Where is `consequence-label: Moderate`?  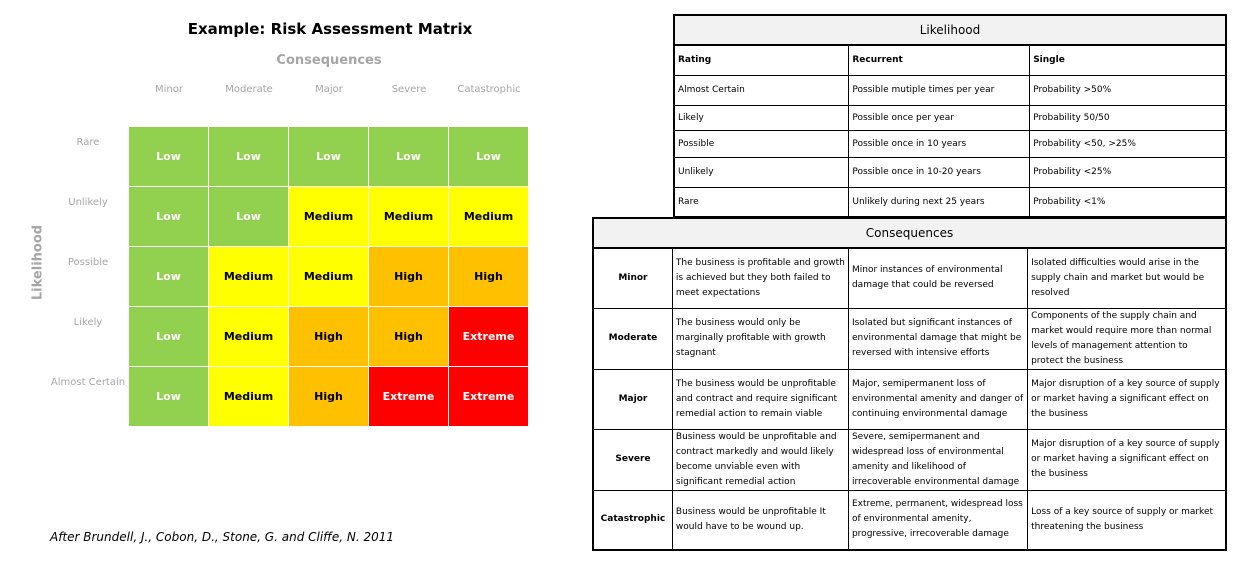 consequence-label: Moderate is located at coordinates (632, 338).